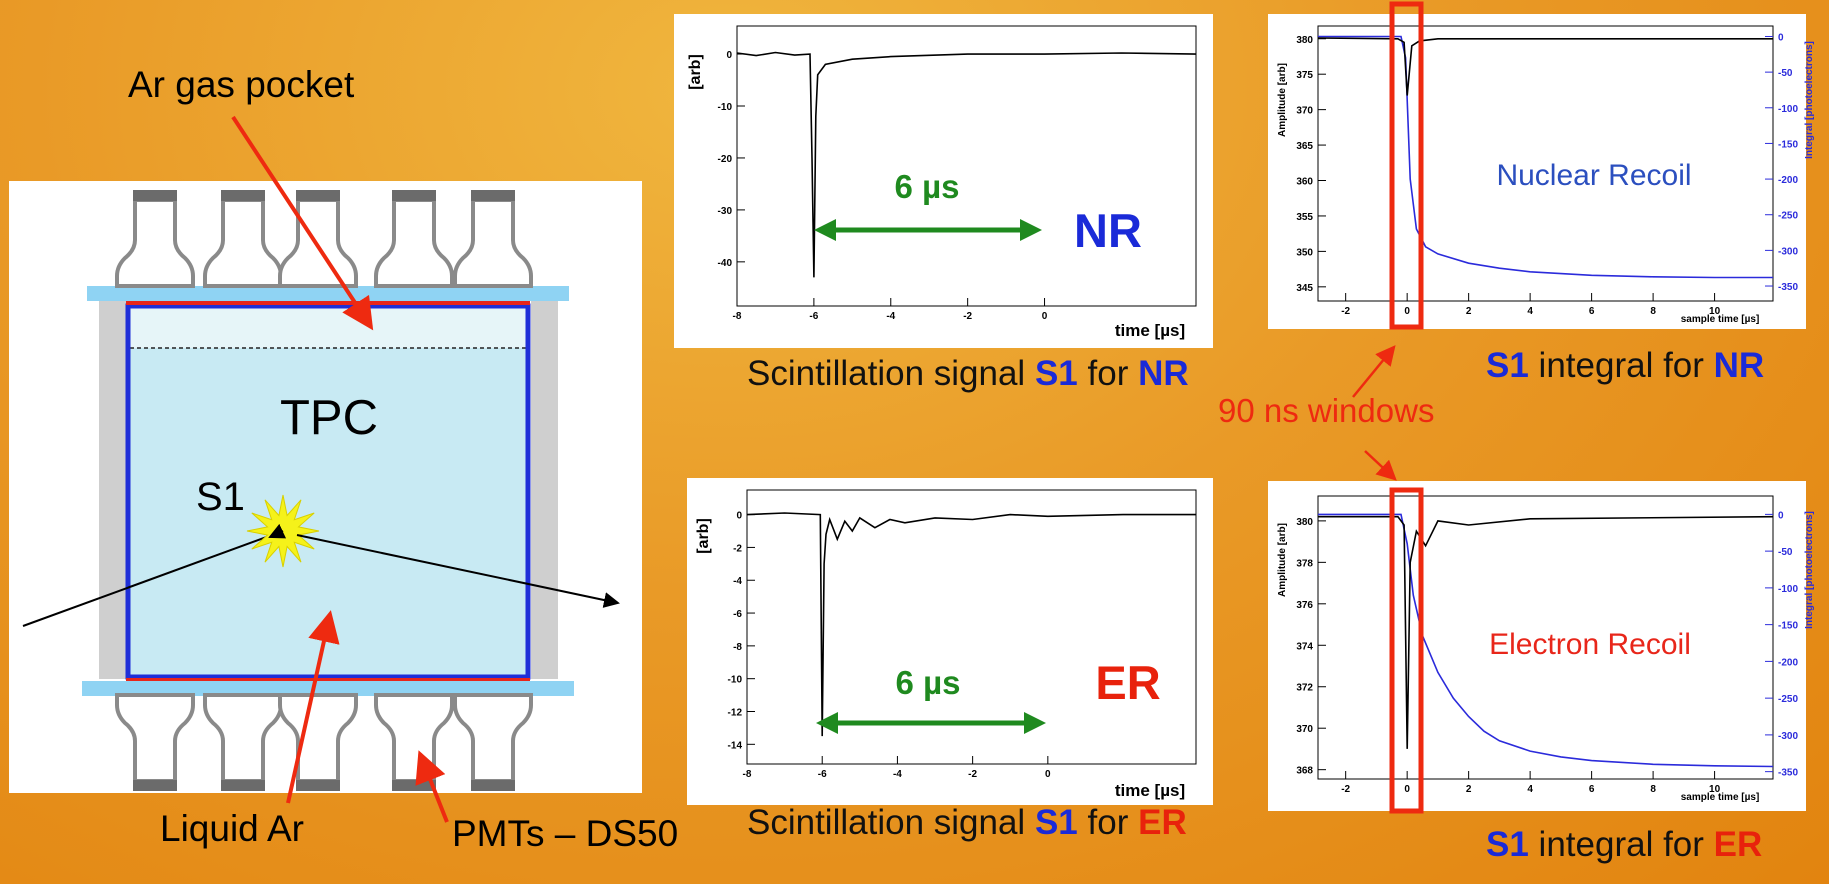 The width and height of the screenshot is (1829, 884). I want to click on y2-tick-label: -300, so click(1788, 736).